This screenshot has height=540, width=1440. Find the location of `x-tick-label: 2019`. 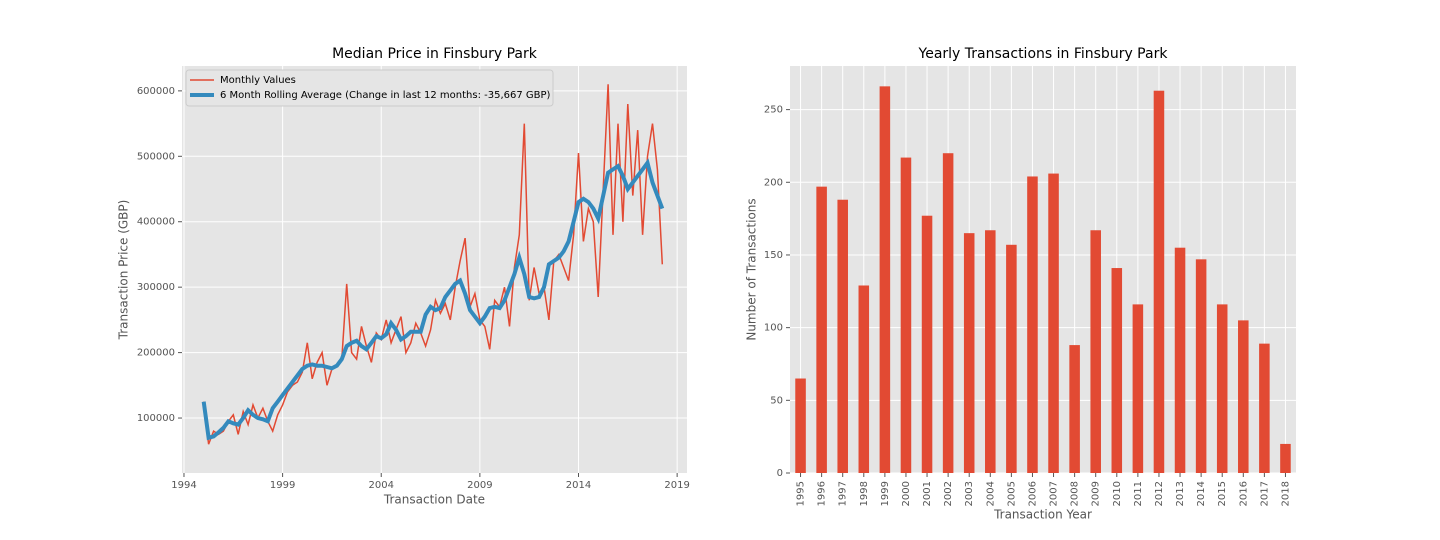

x-tick-label: 2019 is located at coordinates (676, 485).